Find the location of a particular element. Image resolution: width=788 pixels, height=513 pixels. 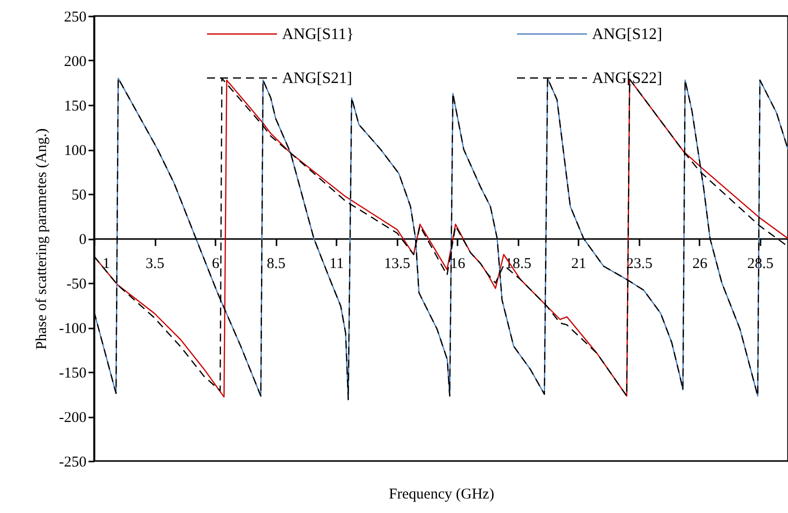

legend-label: ANG[S22] is located at coordinates (627, 78).